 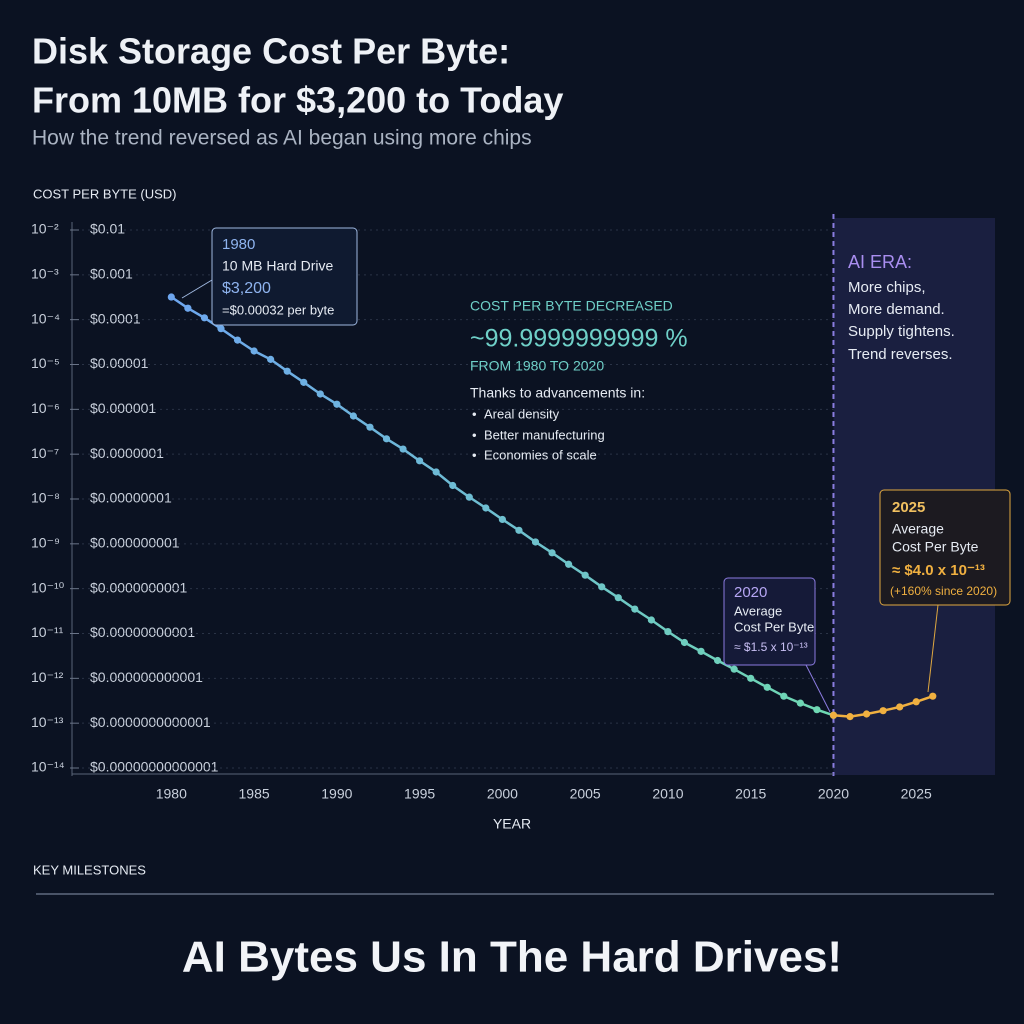 What do you see at coordinates (48, 767) in the screenshot?
I see `y-tick-power: 10⁻¹⁴` at bounding box center [48, 767].